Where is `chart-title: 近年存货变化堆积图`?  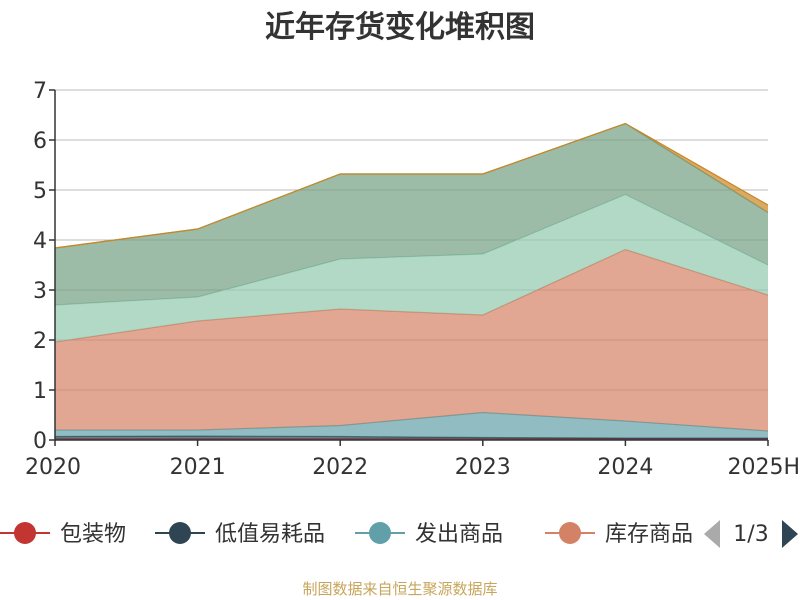
chart-title: 近年存货变化堆积图 is located at coordinates (400, 27).